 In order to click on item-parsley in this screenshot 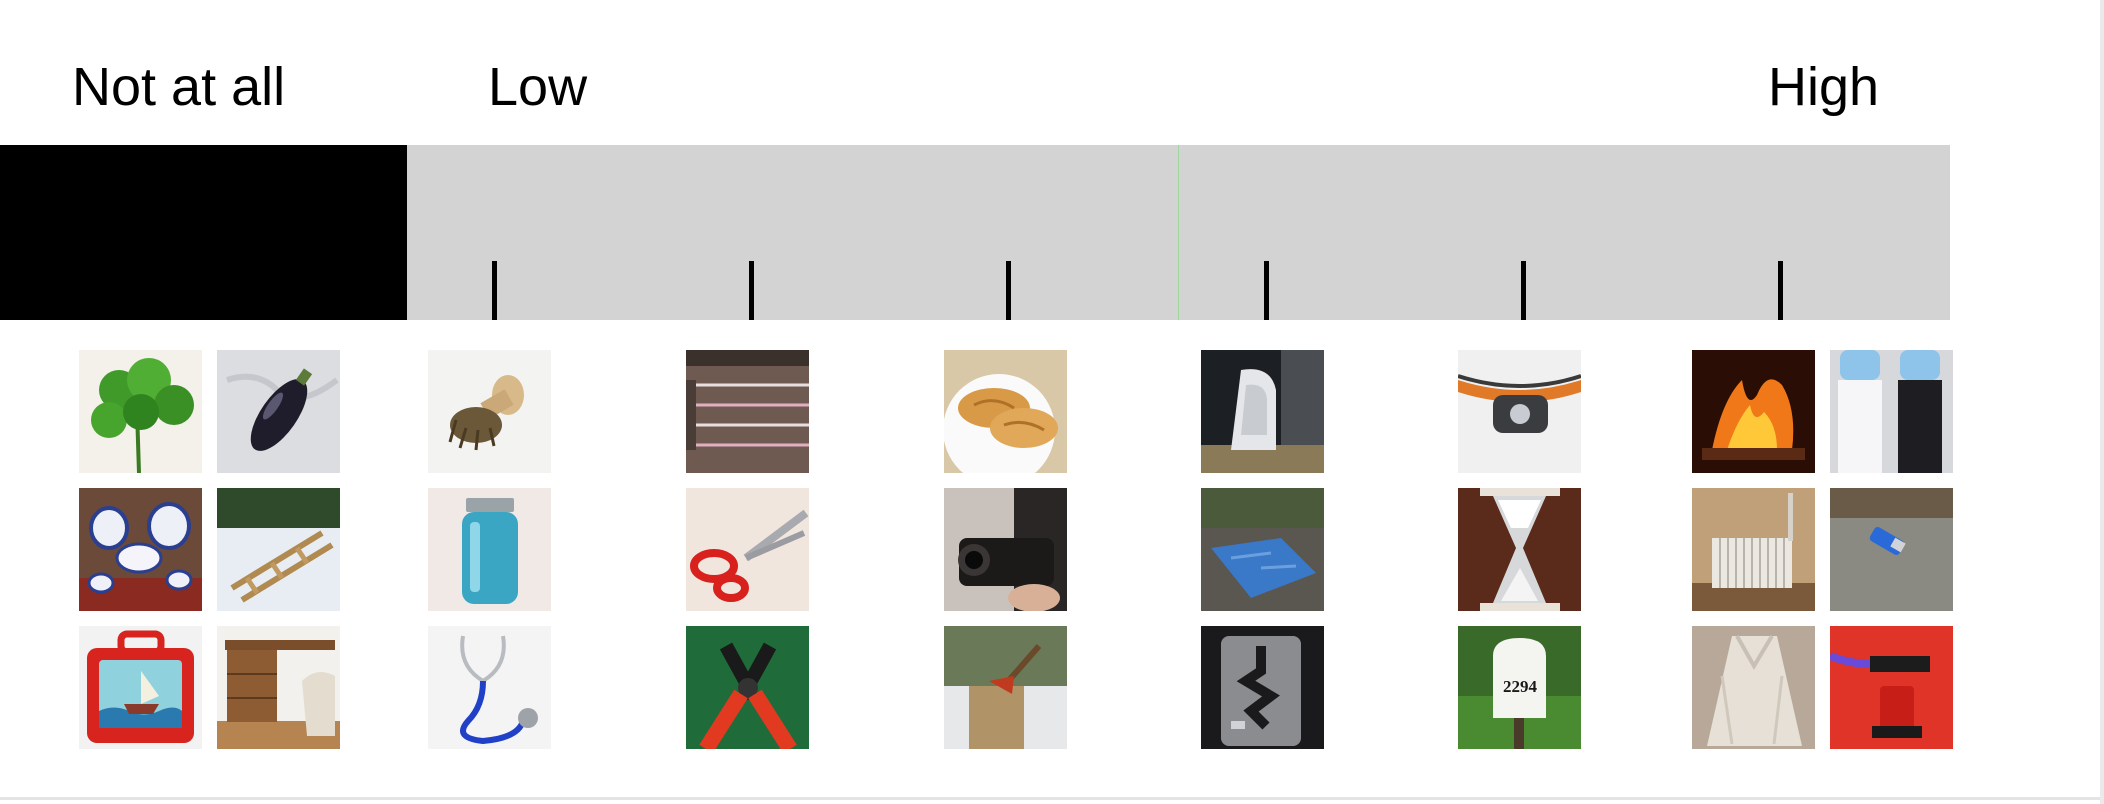, I will do `click(140, 411)`.